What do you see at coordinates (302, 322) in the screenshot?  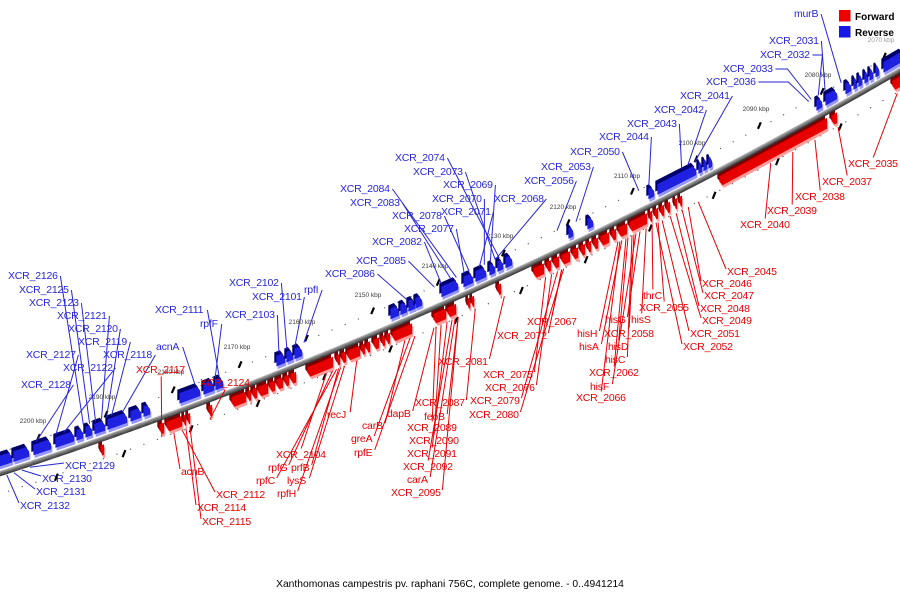 I see `svg-text: 2160 kbp` at bounding box center [302, 322].